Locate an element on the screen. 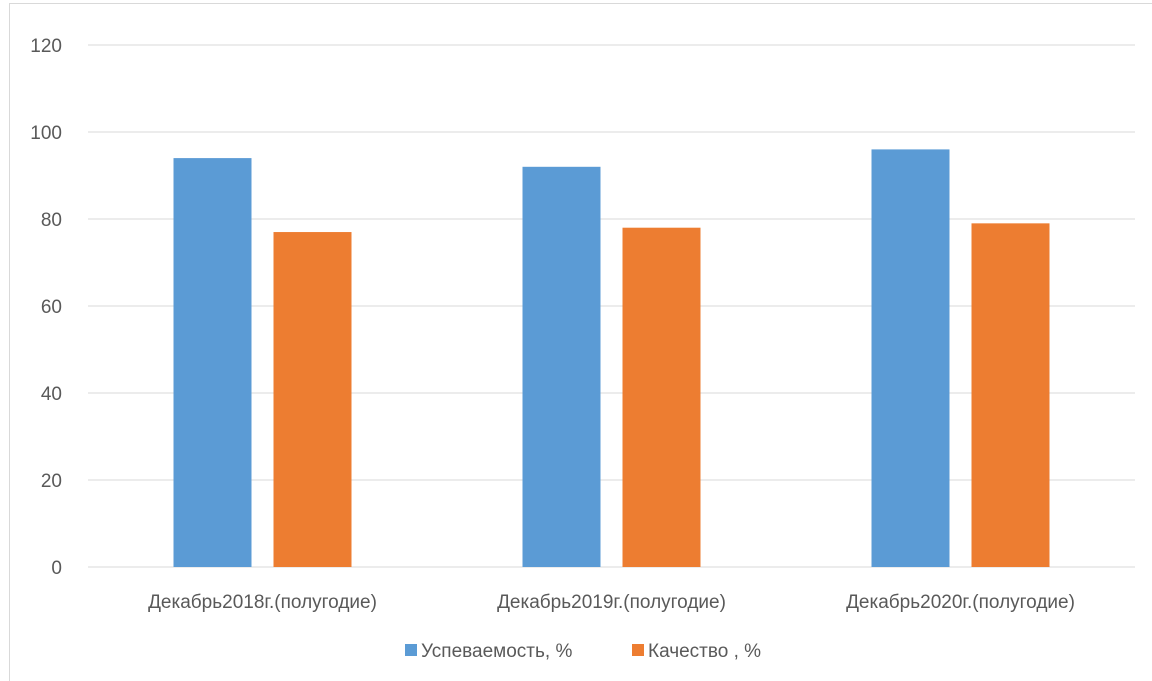 Image resolution: width=1152 pixels, height=681 pixels. y-axis-ticks: 0 20 40 60 80 100 120 is located at coordinates (46, 307).